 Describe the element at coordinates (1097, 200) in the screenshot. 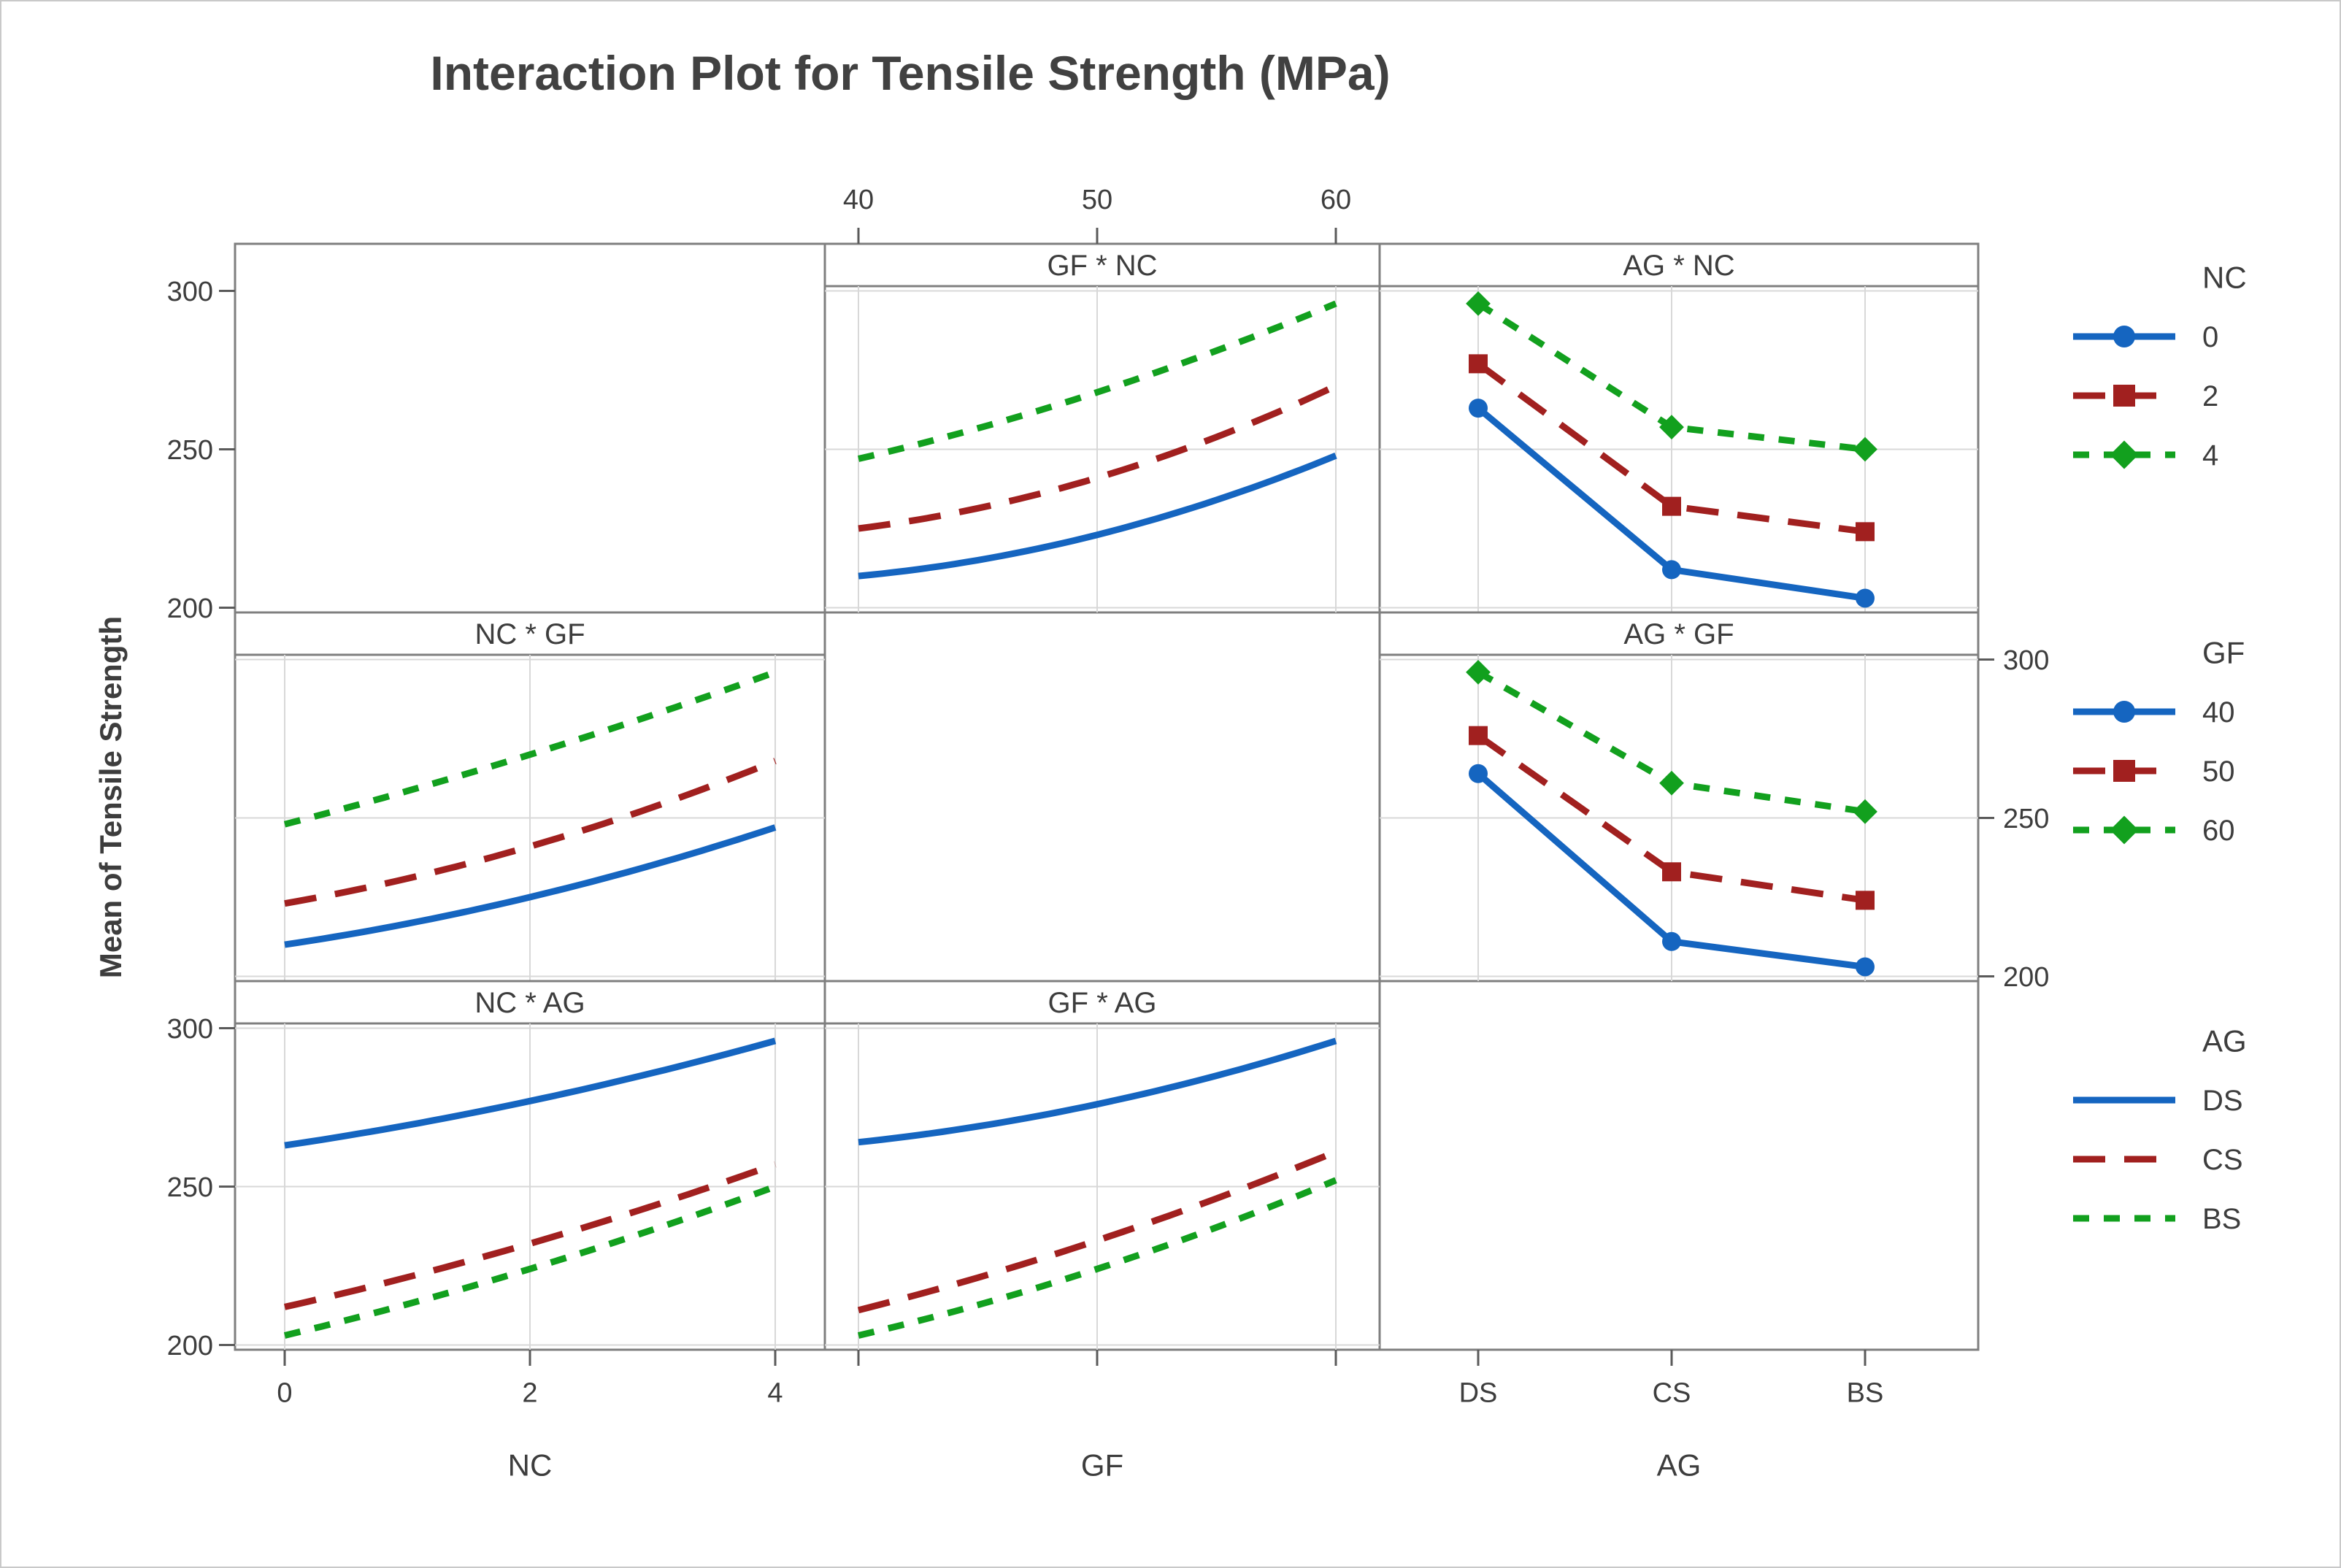

I see `x-tick-label-top: 50` at that location.